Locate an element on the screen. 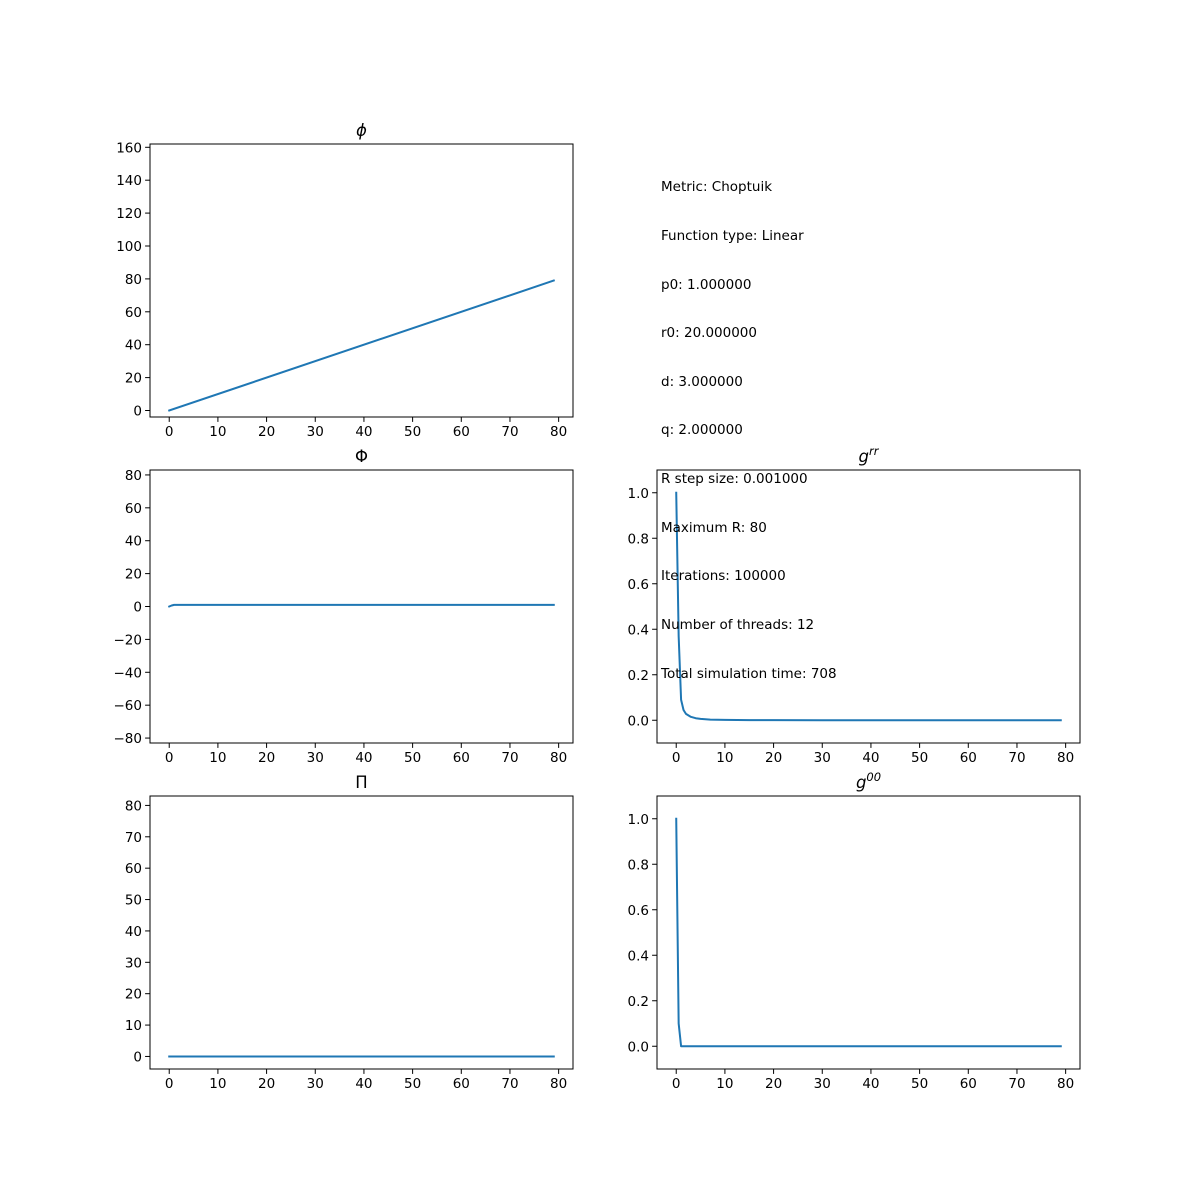 The width and height of the screenshot is (1200, 1200). y-tick-label: 80 is located at coordinates (133, 806).